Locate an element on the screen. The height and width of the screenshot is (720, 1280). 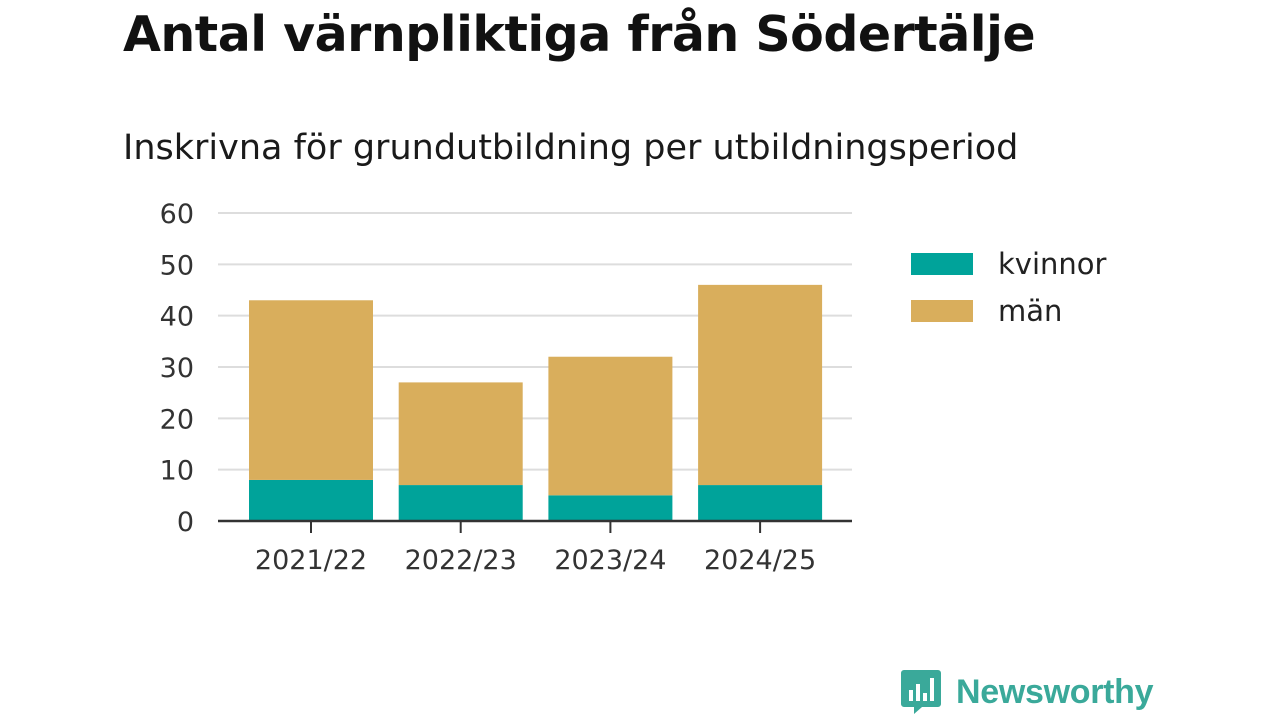
y-tick-label: 20 is located at coordinates (177, 419).